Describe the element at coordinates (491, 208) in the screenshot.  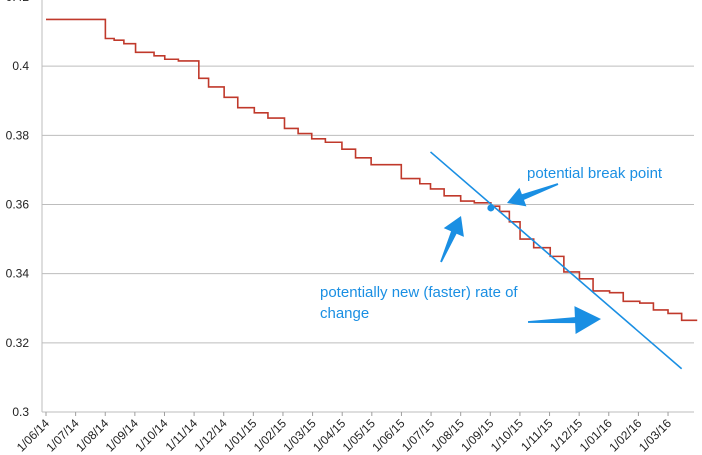
I see `break-point-marker` at that location.